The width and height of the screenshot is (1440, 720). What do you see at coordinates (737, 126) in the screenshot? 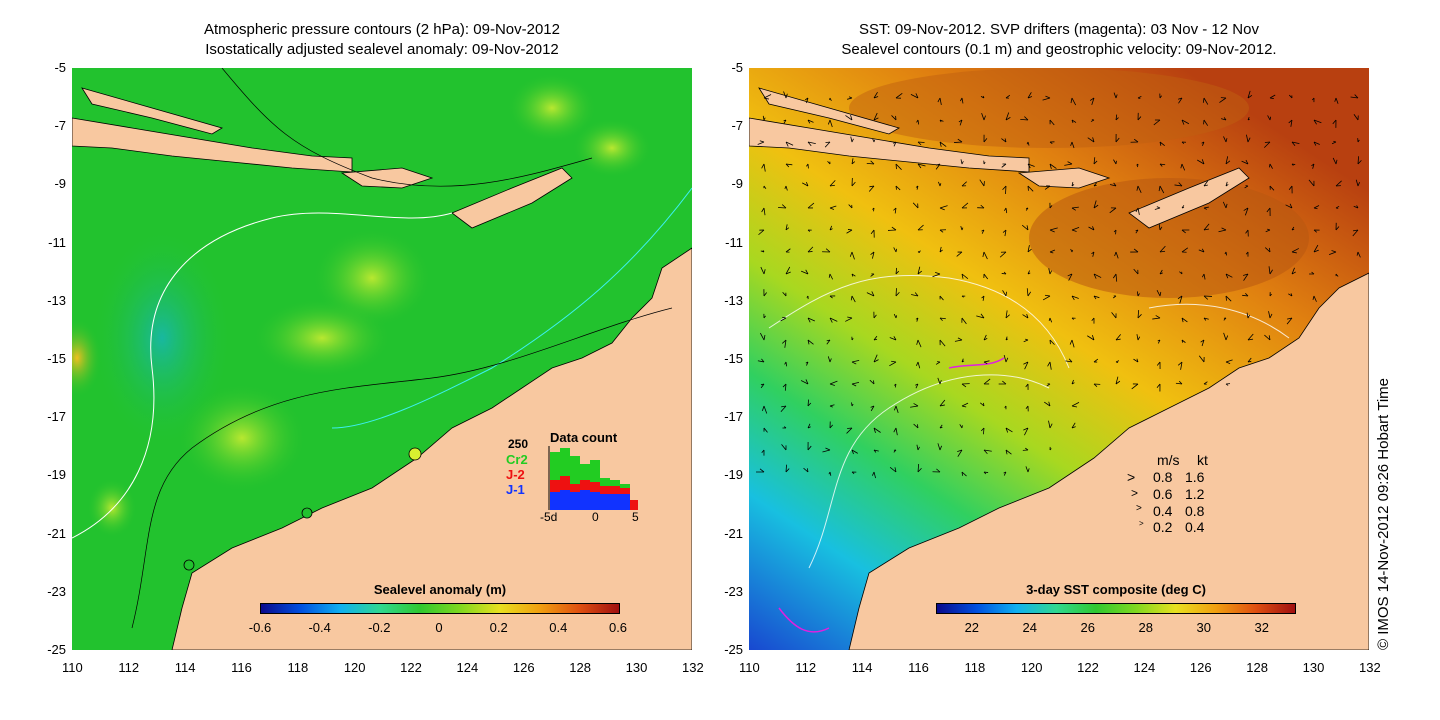
I see `lat-tick-label: -7` at bounding box center [737, 126].